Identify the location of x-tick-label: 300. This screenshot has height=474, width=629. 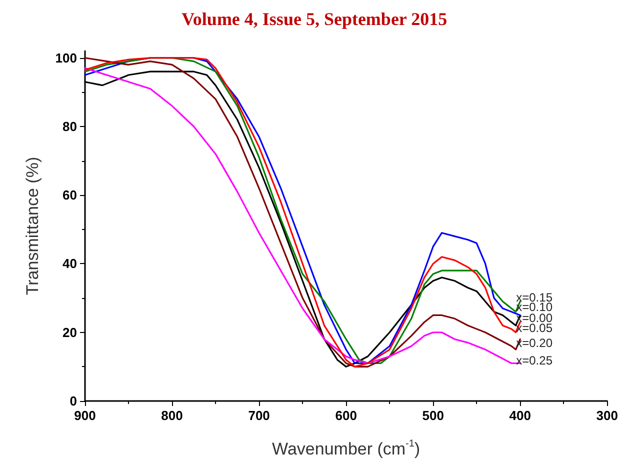
(607, 415).